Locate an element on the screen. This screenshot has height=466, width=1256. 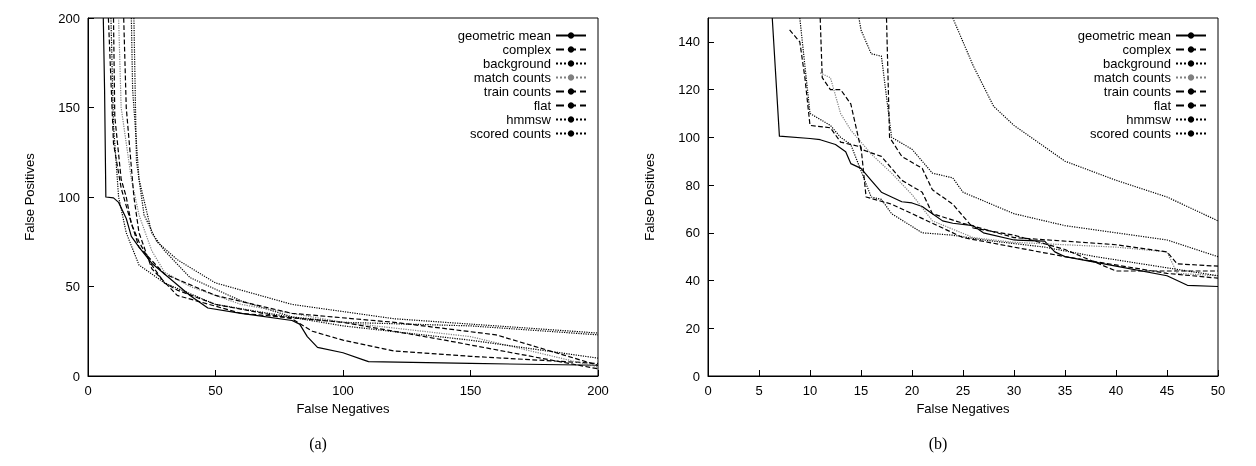
x-tick-label: 5 is located at coordinates (759, 390).